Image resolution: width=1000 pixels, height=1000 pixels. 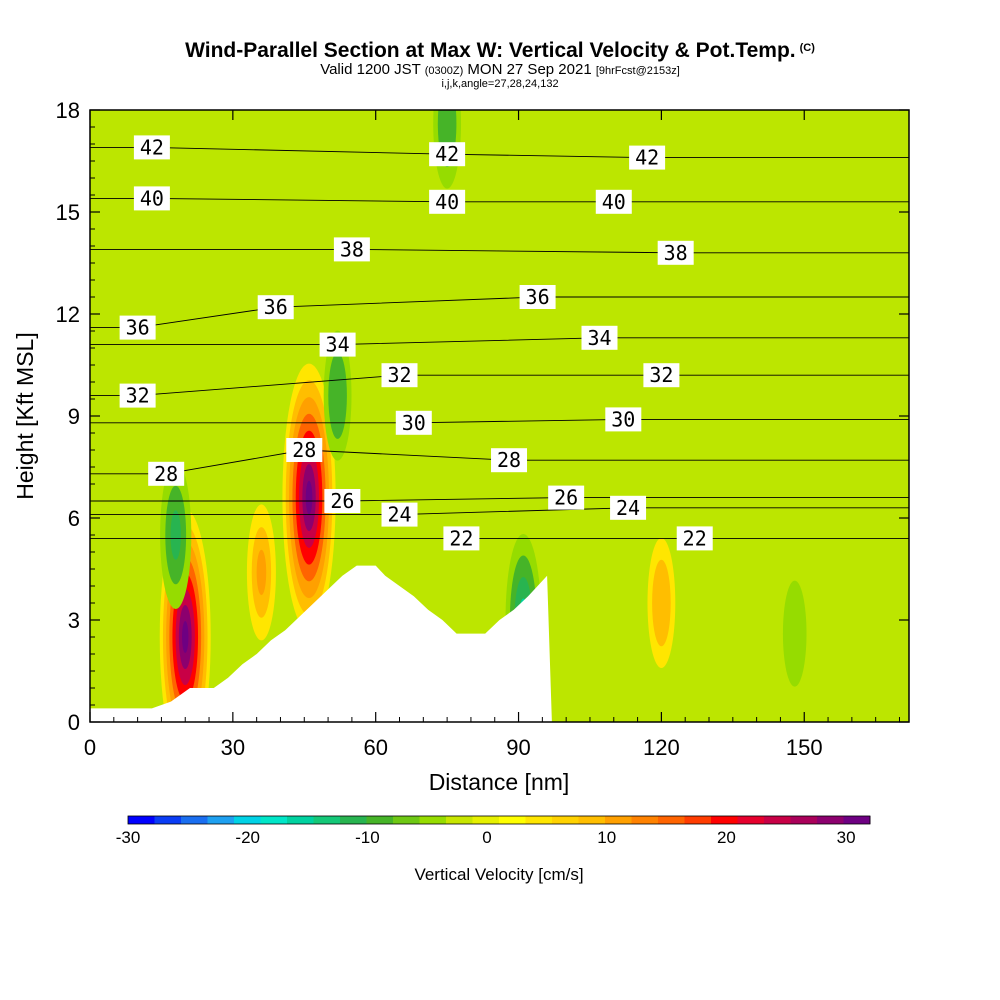 What do you see at coordinates (351, 249) in the screenshot?
I see `contour-label: 38` at bounding box center [351, 249].